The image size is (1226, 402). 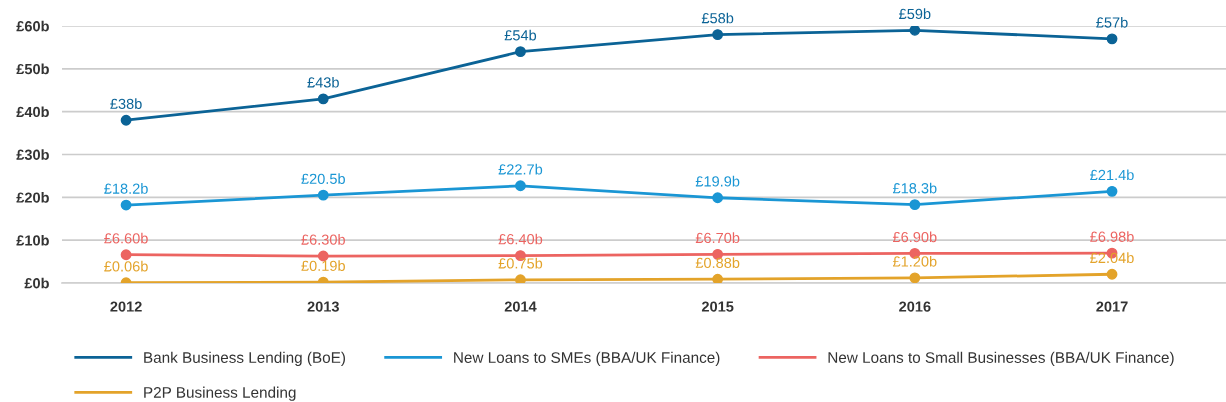 I want to click on data-label: £18.2b, so click(x=126, y=188).